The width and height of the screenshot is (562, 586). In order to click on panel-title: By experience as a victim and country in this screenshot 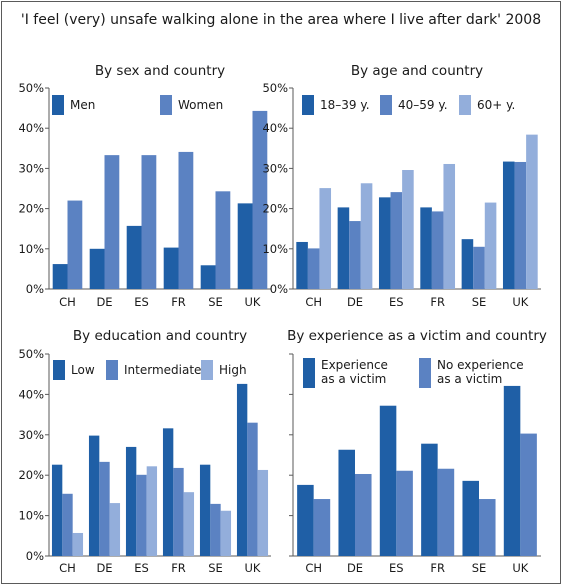, I will do `click(417, 336)`.